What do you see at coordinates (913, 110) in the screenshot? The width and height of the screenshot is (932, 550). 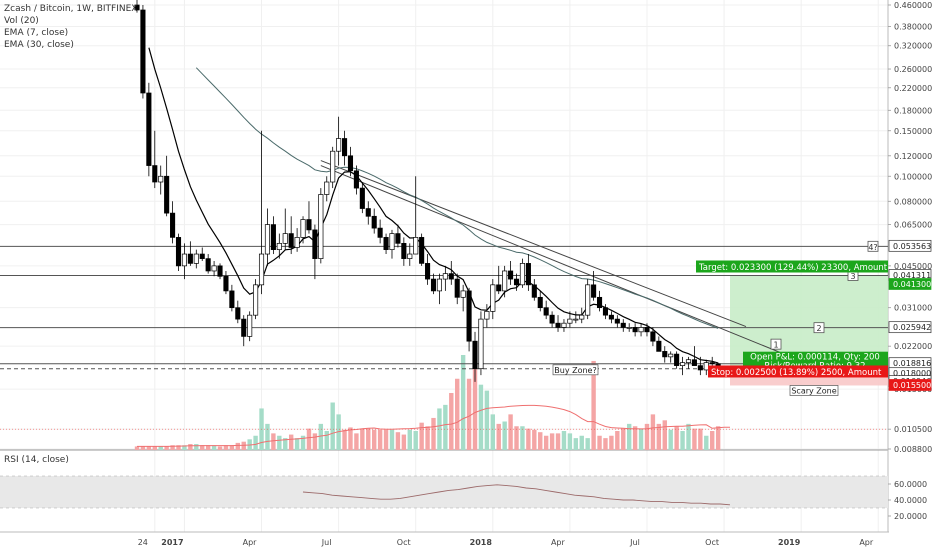 I see `price-tick-label: 0.180000` at bounding box center [913, 110].